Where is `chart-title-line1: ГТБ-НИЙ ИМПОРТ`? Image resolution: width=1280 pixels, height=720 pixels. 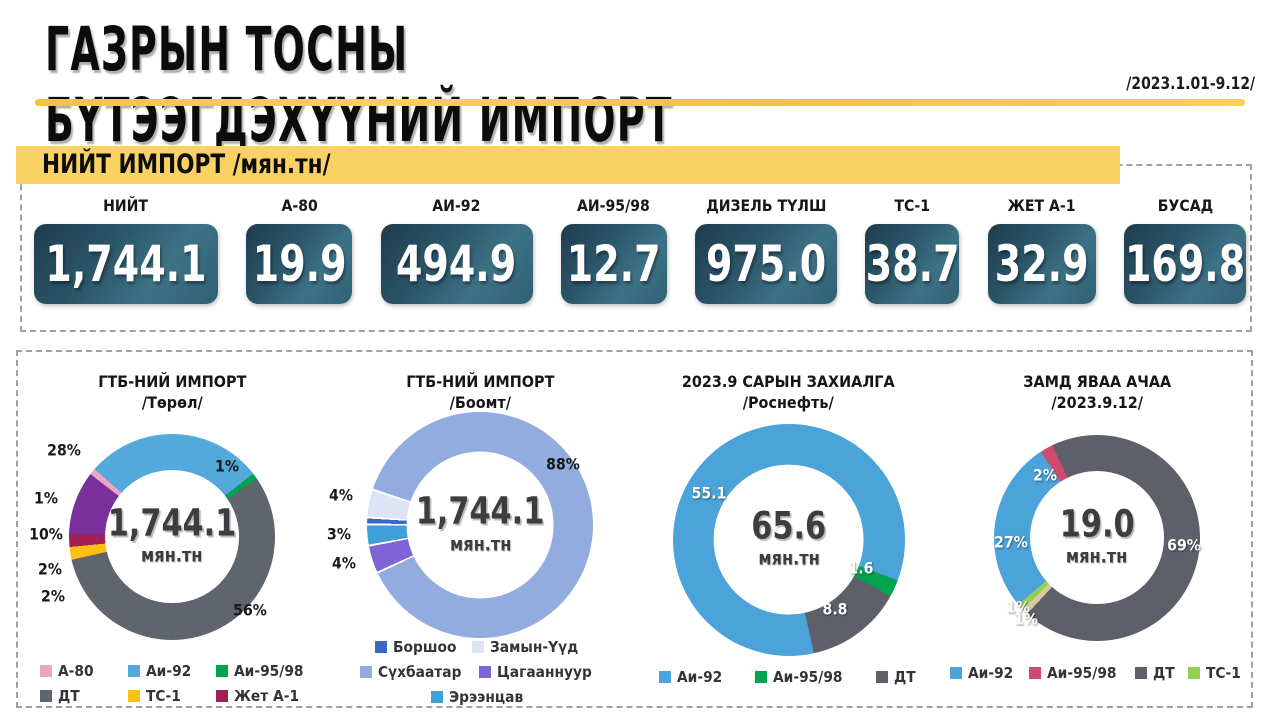 chart-title-line1: ГТБ-НИЙ ИМПОРТ is located at coordinates (172, 381).